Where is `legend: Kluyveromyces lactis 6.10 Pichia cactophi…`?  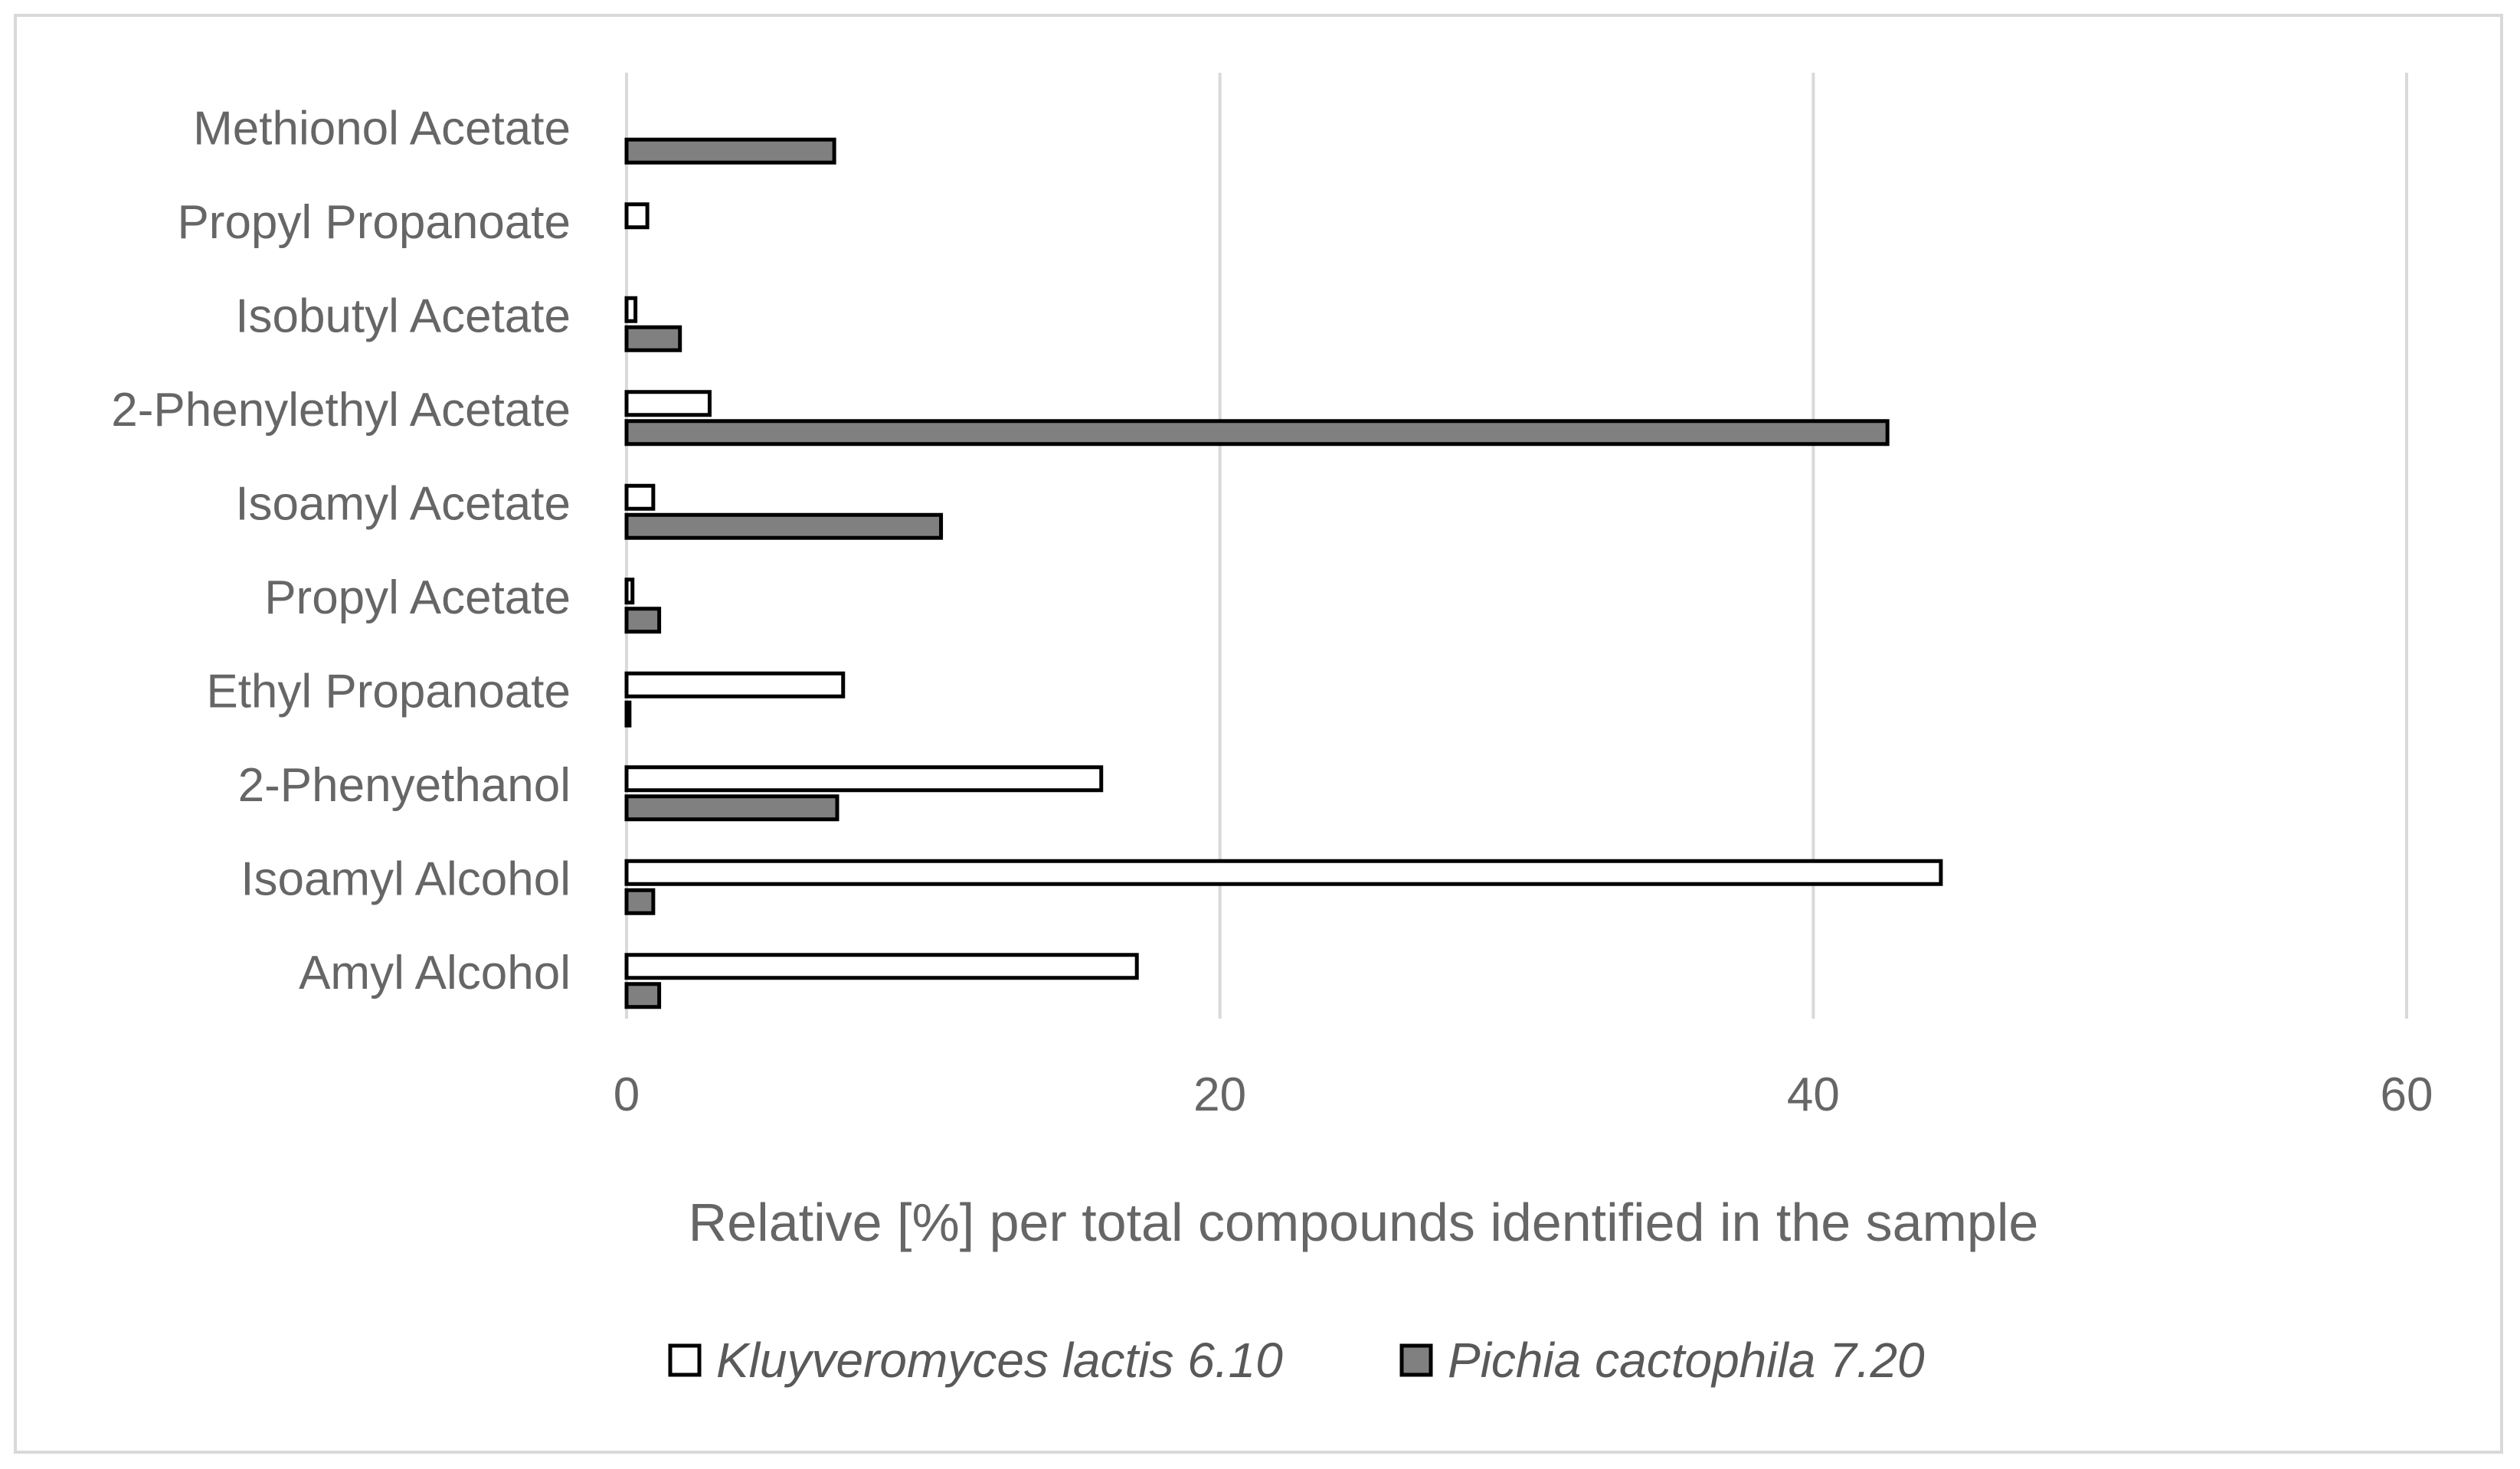
legend: Kluyveromyces lactis 6.10 Pichia cactophi… is located at coordinates (1296, 1360).